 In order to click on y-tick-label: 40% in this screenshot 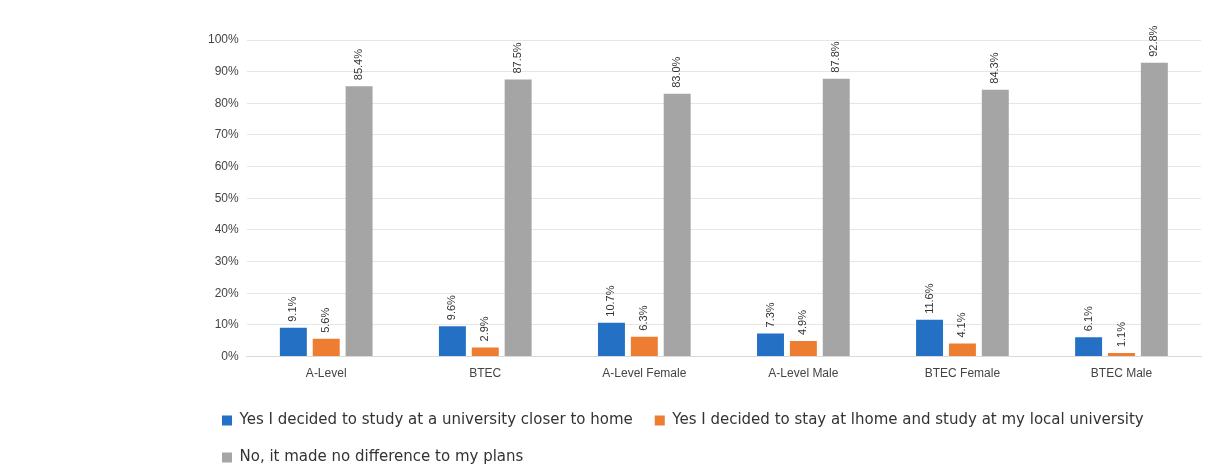, I will do `click(227, 229)`.